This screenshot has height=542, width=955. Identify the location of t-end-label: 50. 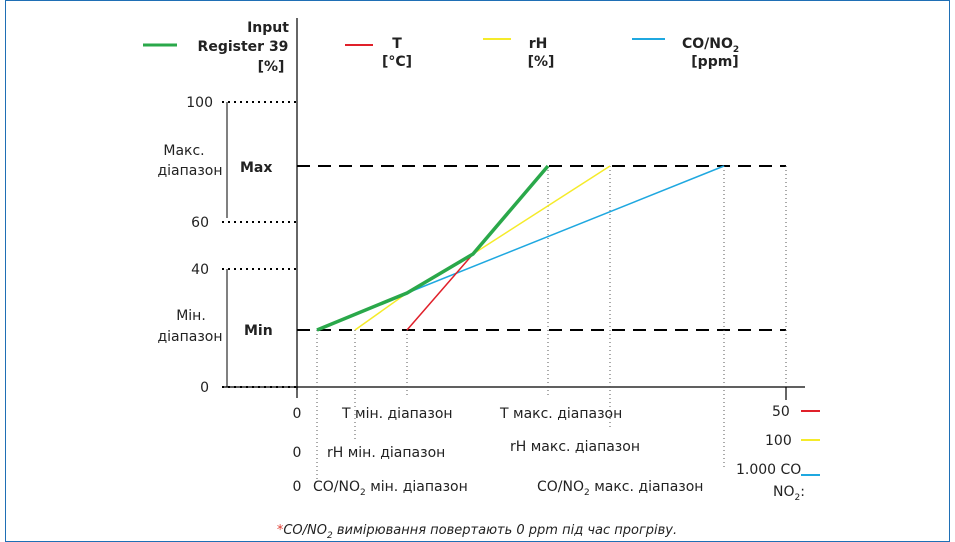
(781, 412).